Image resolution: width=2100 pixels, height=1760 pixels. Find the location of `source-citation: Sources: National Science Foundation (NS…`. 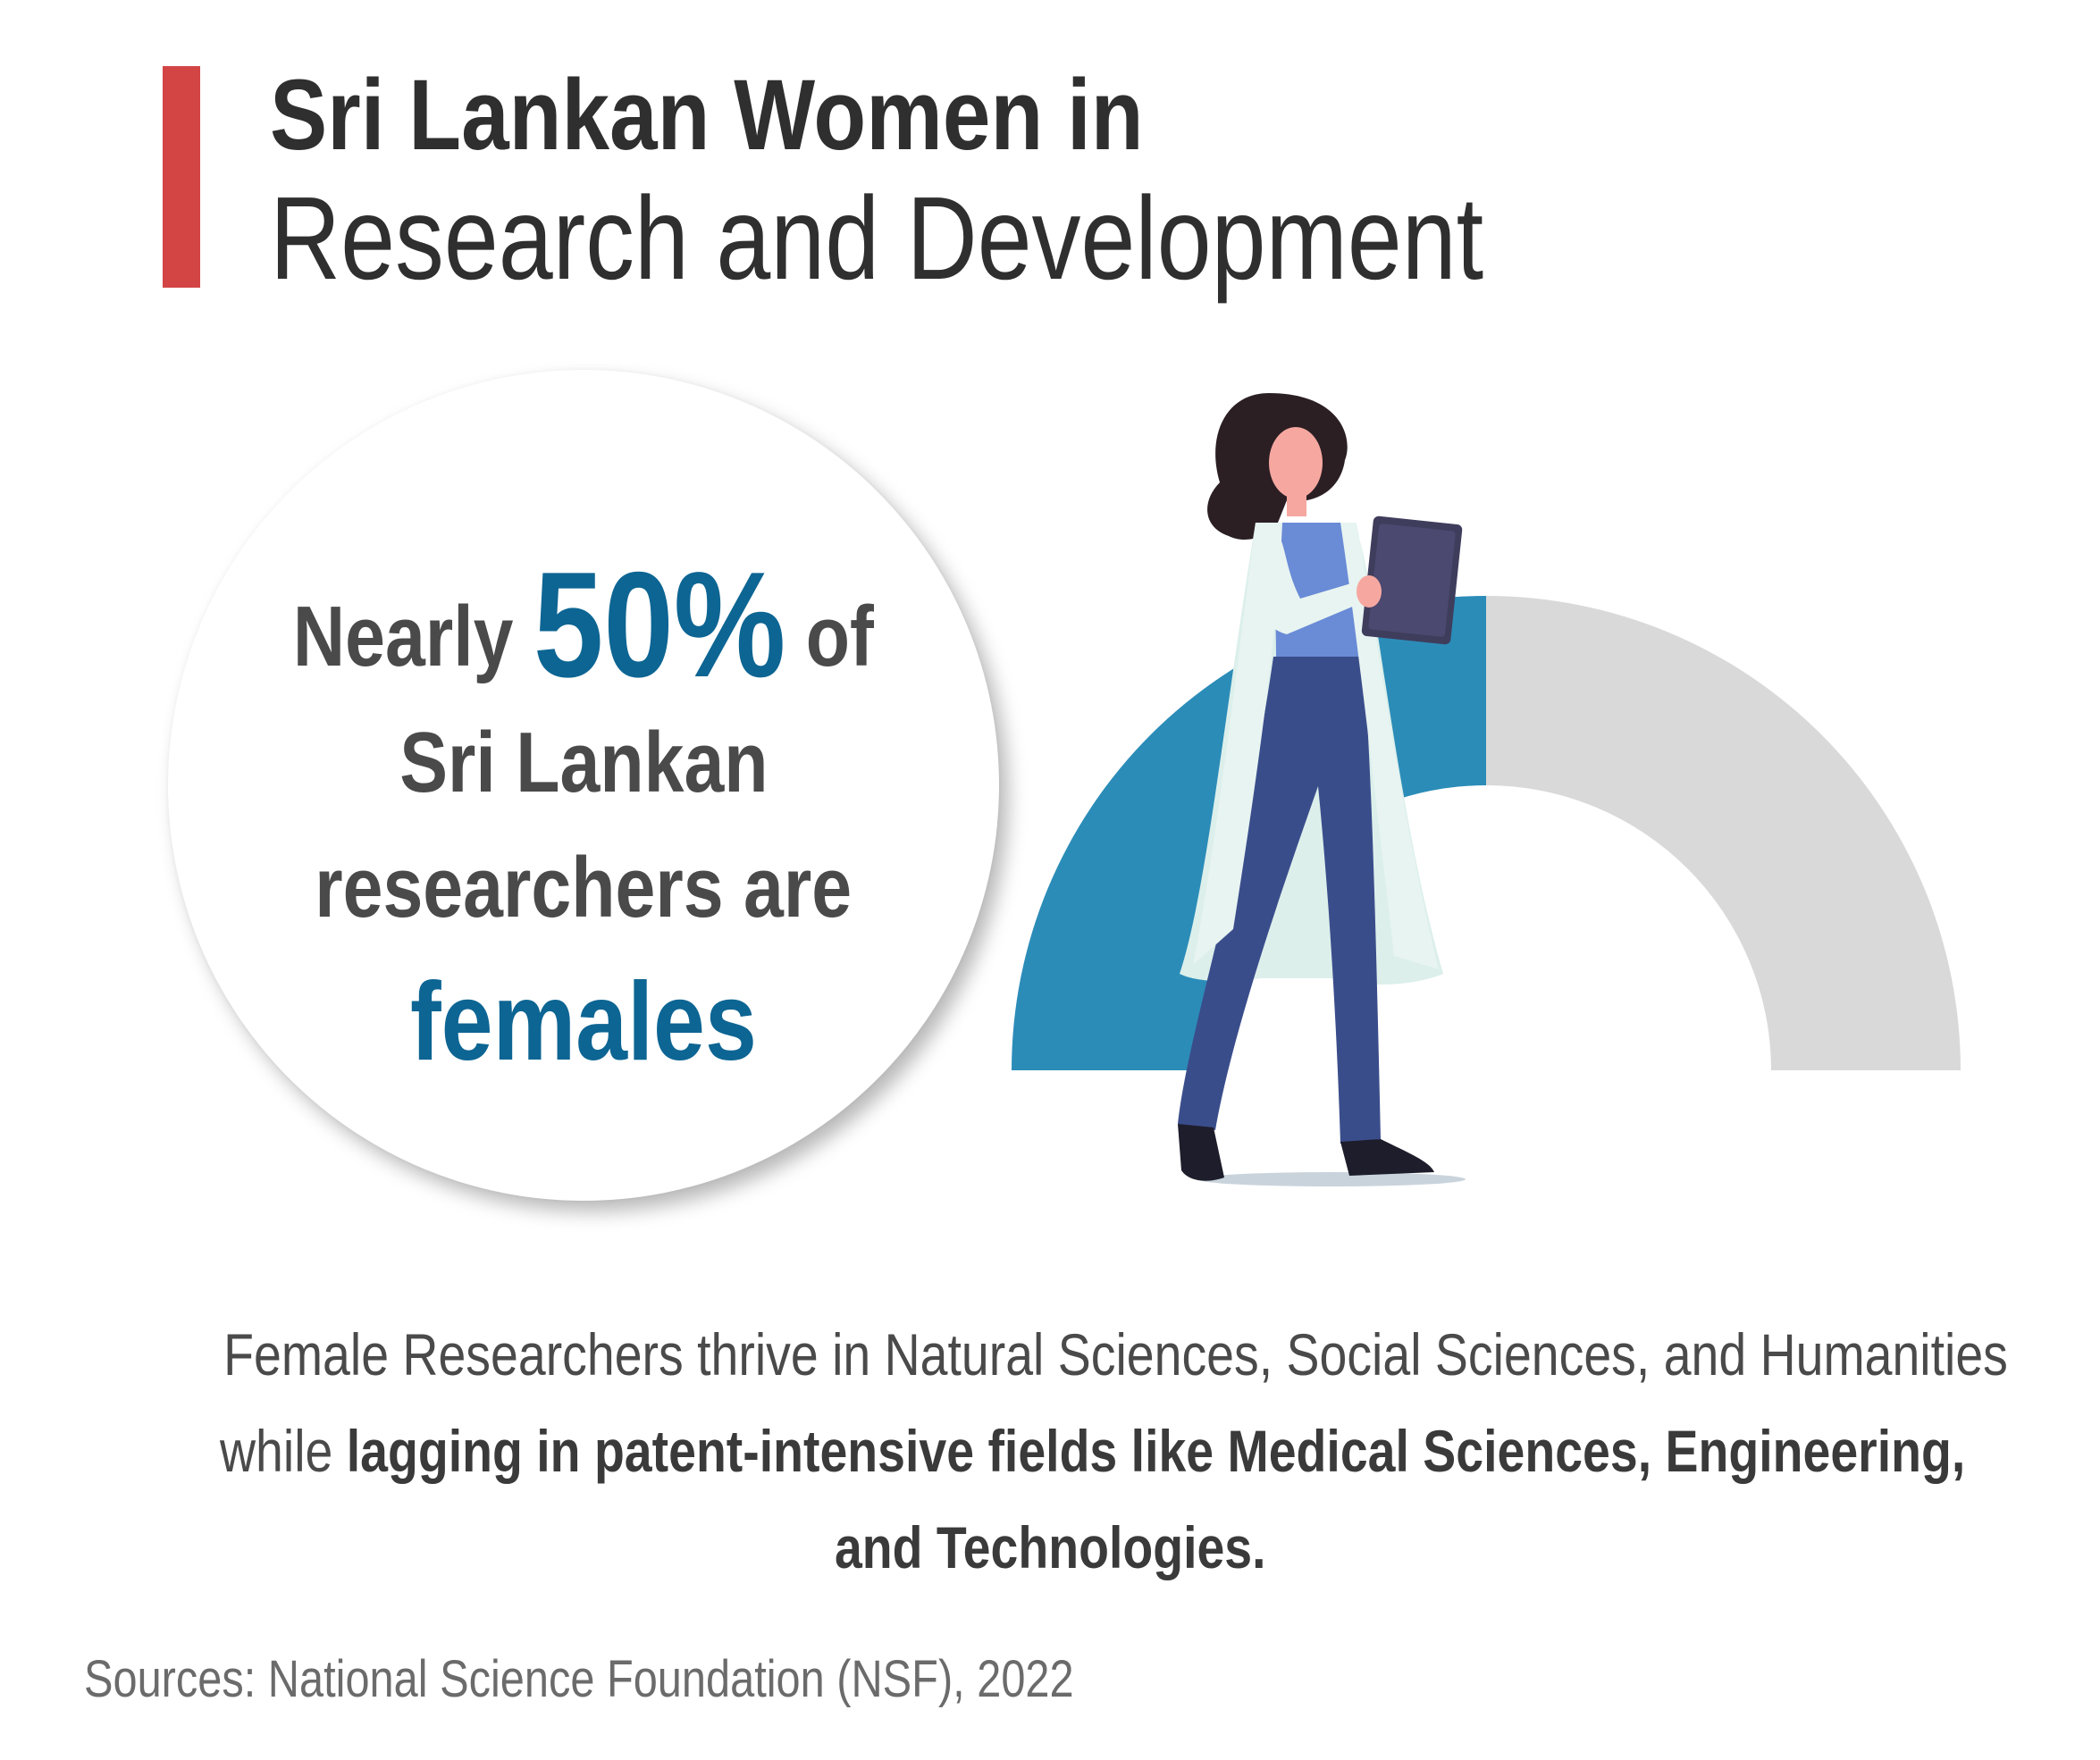

source-citation: Sources: National Science Foundation (NS… is located at coordinates (579, 1679).